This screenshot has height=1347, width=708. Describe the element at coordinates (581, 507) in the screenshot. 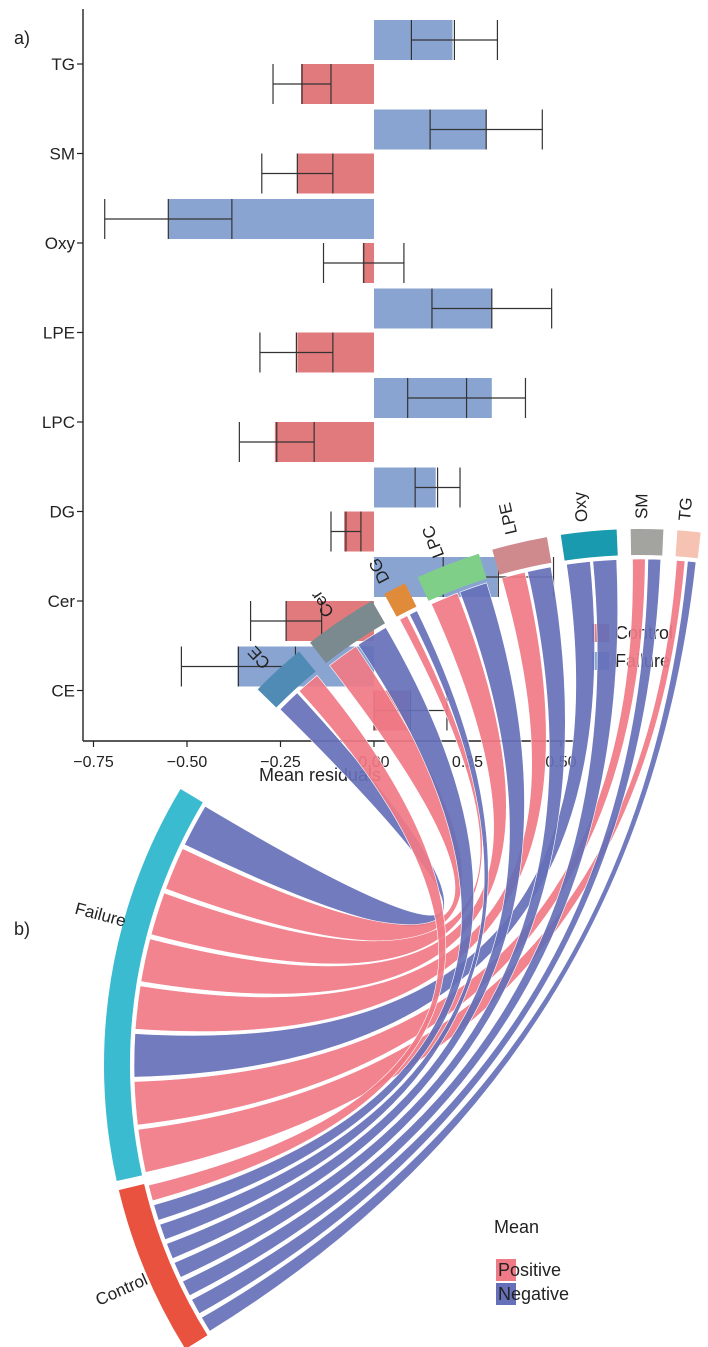

I see `segment-label-oxy: Oxy` at that location.